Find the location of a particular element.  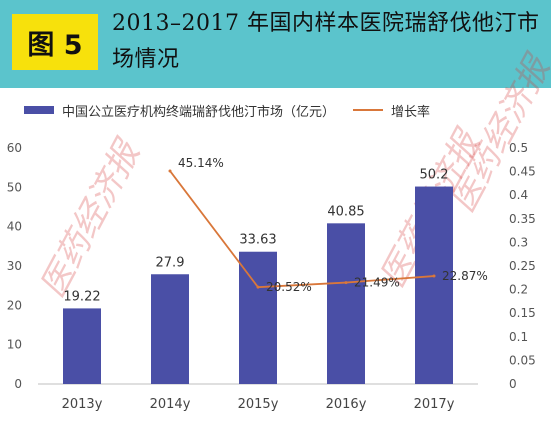

right-axis-tick-label: 0.05 is located at coordinates (522, 360).